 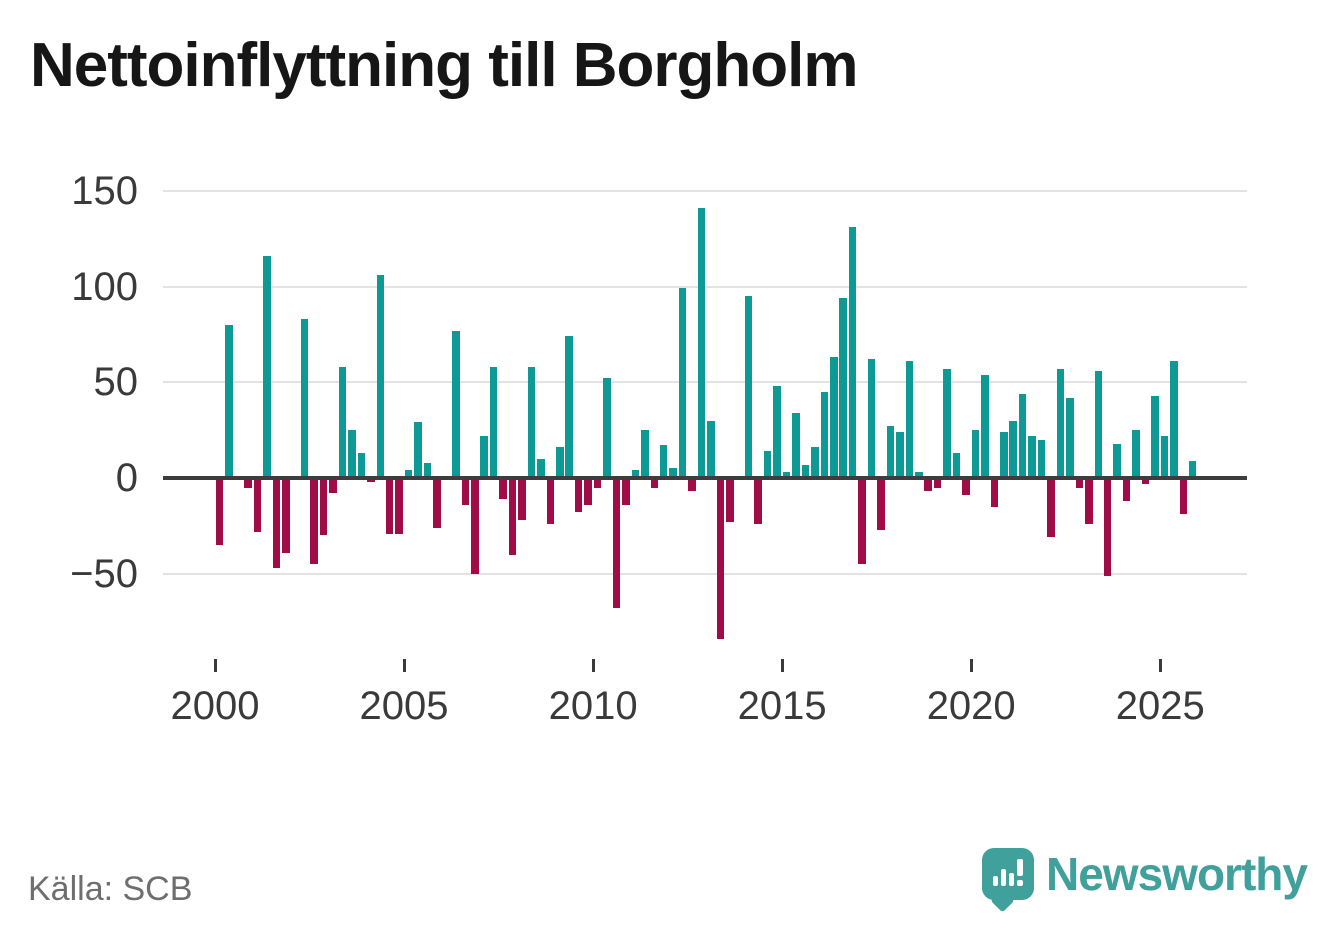 What do you see at coordinates (215, 706) in the screenshot?
I see `x-axis-tick-label: 2000` at bounding box center [215, 706].